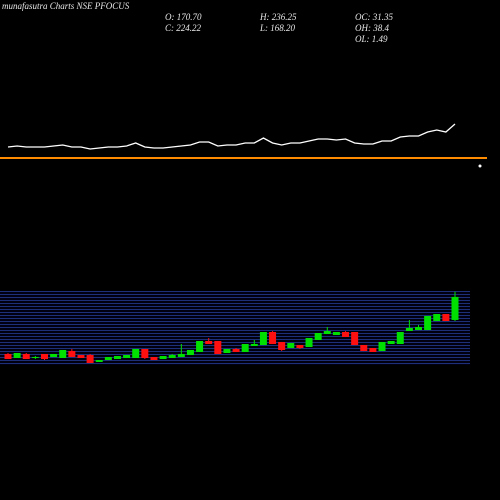 The height and width of the screenshot is (500, 500). What do you see at coordinates (183, 17) in the screenshot?
I see `stat: O: 170.70` at bounding box center [183, 17].